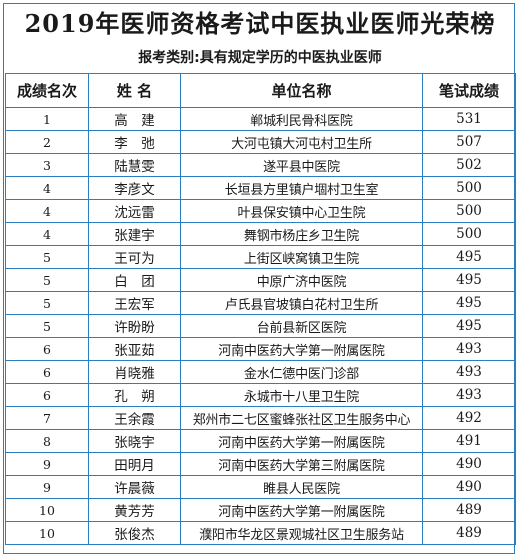 Image resolution: width=520 pixels, height=558 pixels. What do you see at coordinates (301, 142) in the screenshot?
I see `unit-cell: 大河屯镇大河屯村卫生所` at bounding box center [301, 142].